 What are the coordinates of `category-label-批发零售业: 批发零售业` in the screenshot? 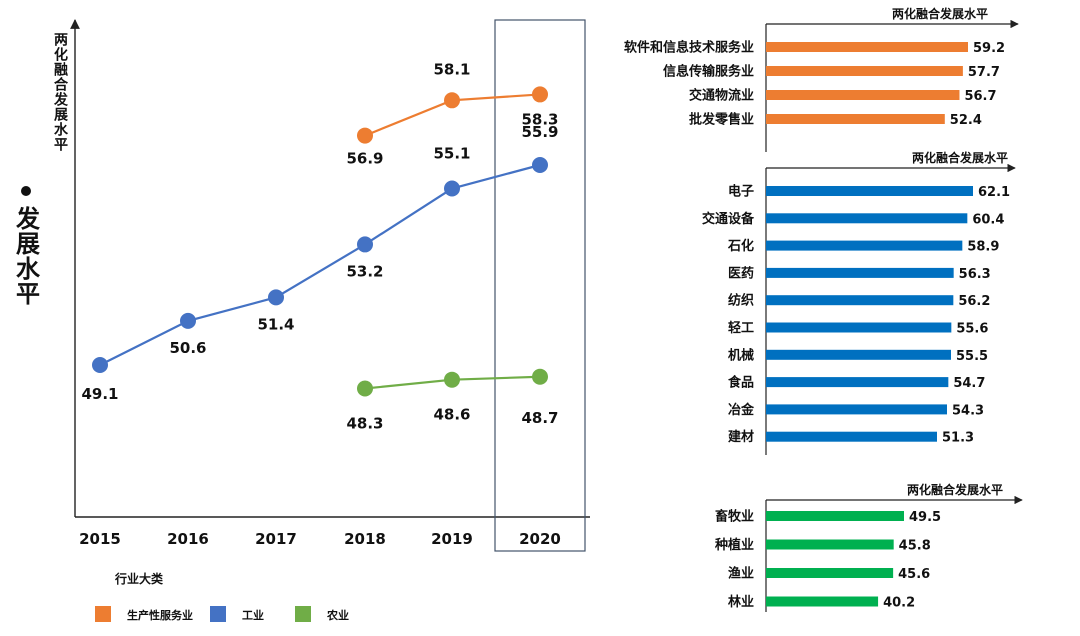 It's located at (721, 120).